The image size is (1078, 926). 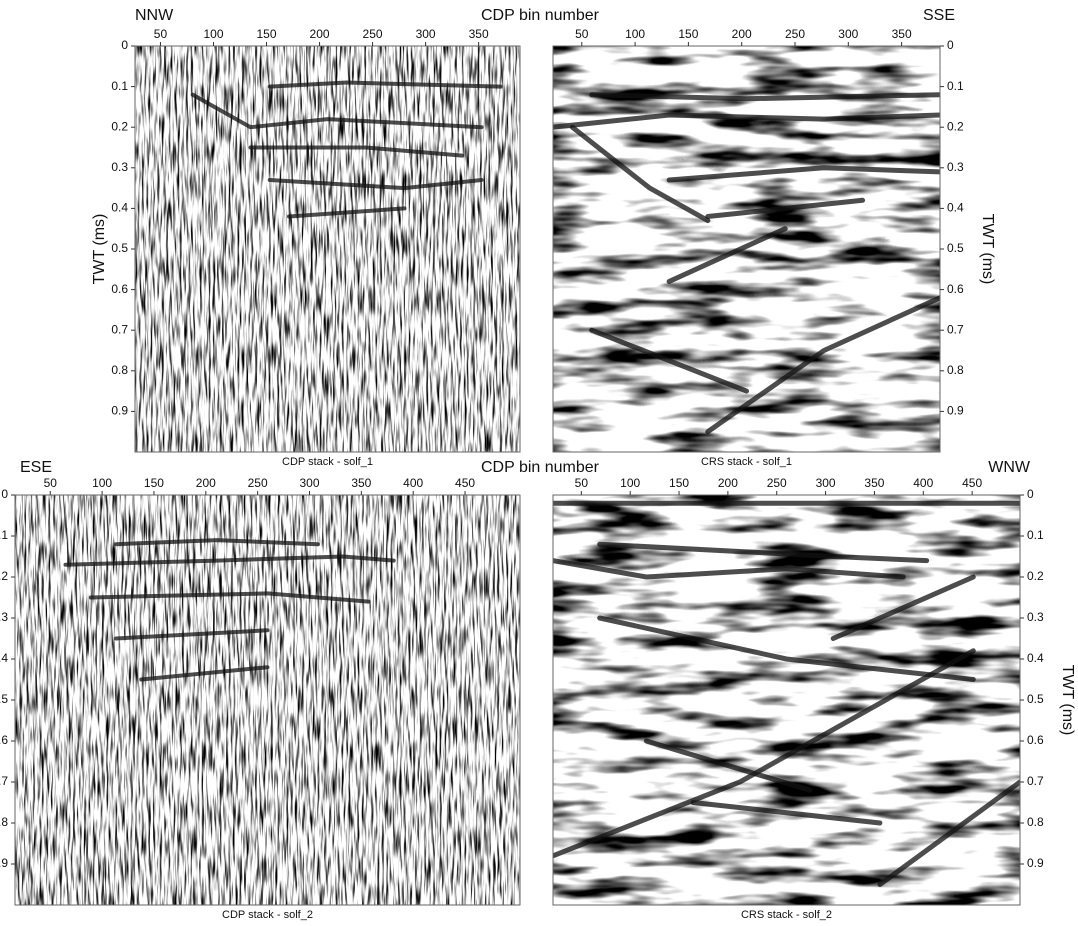 What do you see at coordinates (746, 462) in the screenshot?
I see `panel-caption: CRS stack - solf_1` at bounding box center [746, 462].